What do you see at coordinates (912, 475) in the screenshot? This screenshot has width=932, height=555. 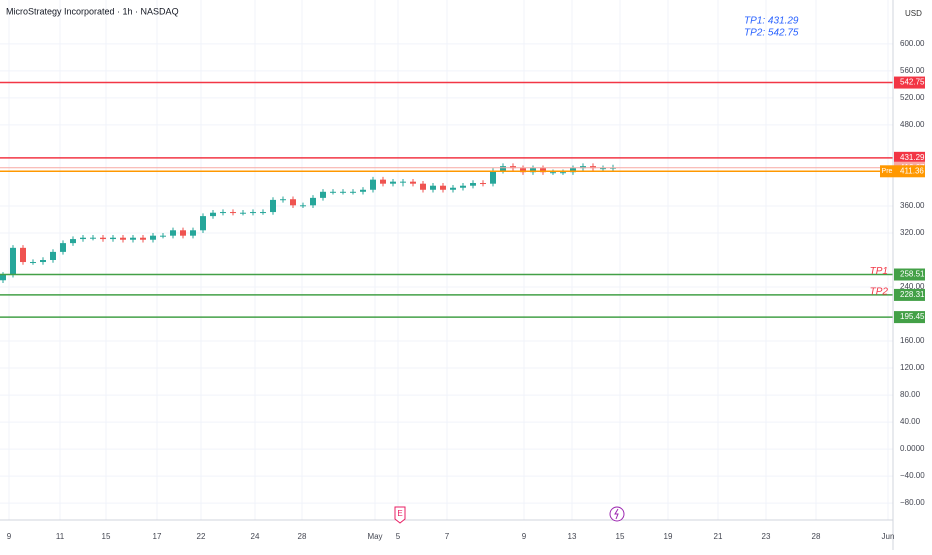 I see `y-tick-label: −40.00` at bounding box center [912, 475].